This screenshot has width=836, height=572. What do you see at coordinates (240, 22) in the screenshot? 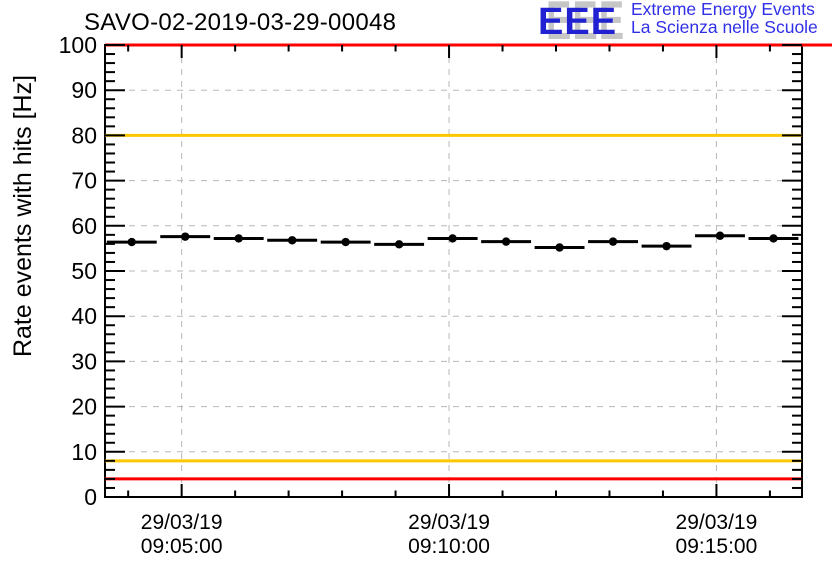
I see `chart-title: SAVO-02-2019-03-29-00048` at bounding box center [240, 22].